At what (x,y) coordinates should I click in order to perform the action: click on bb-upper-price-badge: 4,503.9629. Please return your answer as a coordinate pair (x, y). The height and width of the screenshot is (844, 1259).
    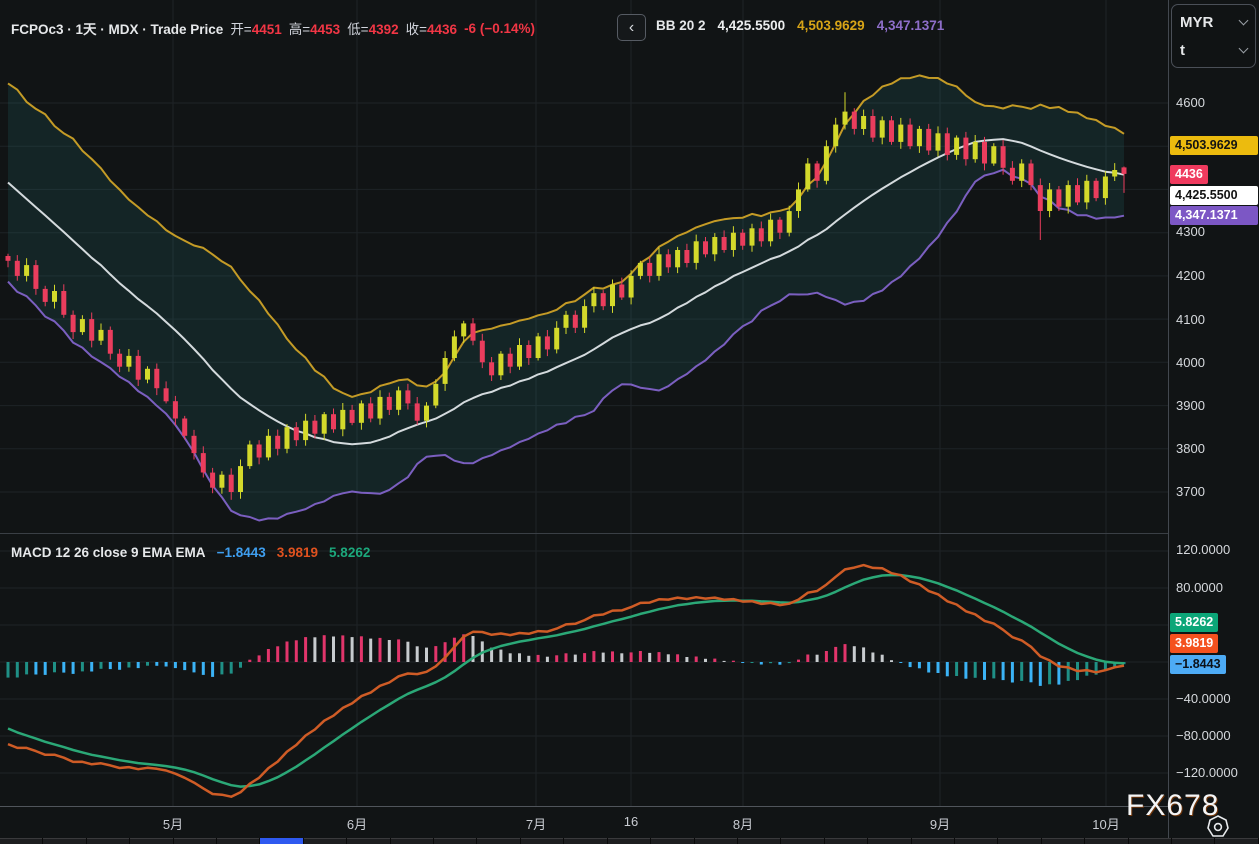
    Looking at the image, I should click on (1214, 145).